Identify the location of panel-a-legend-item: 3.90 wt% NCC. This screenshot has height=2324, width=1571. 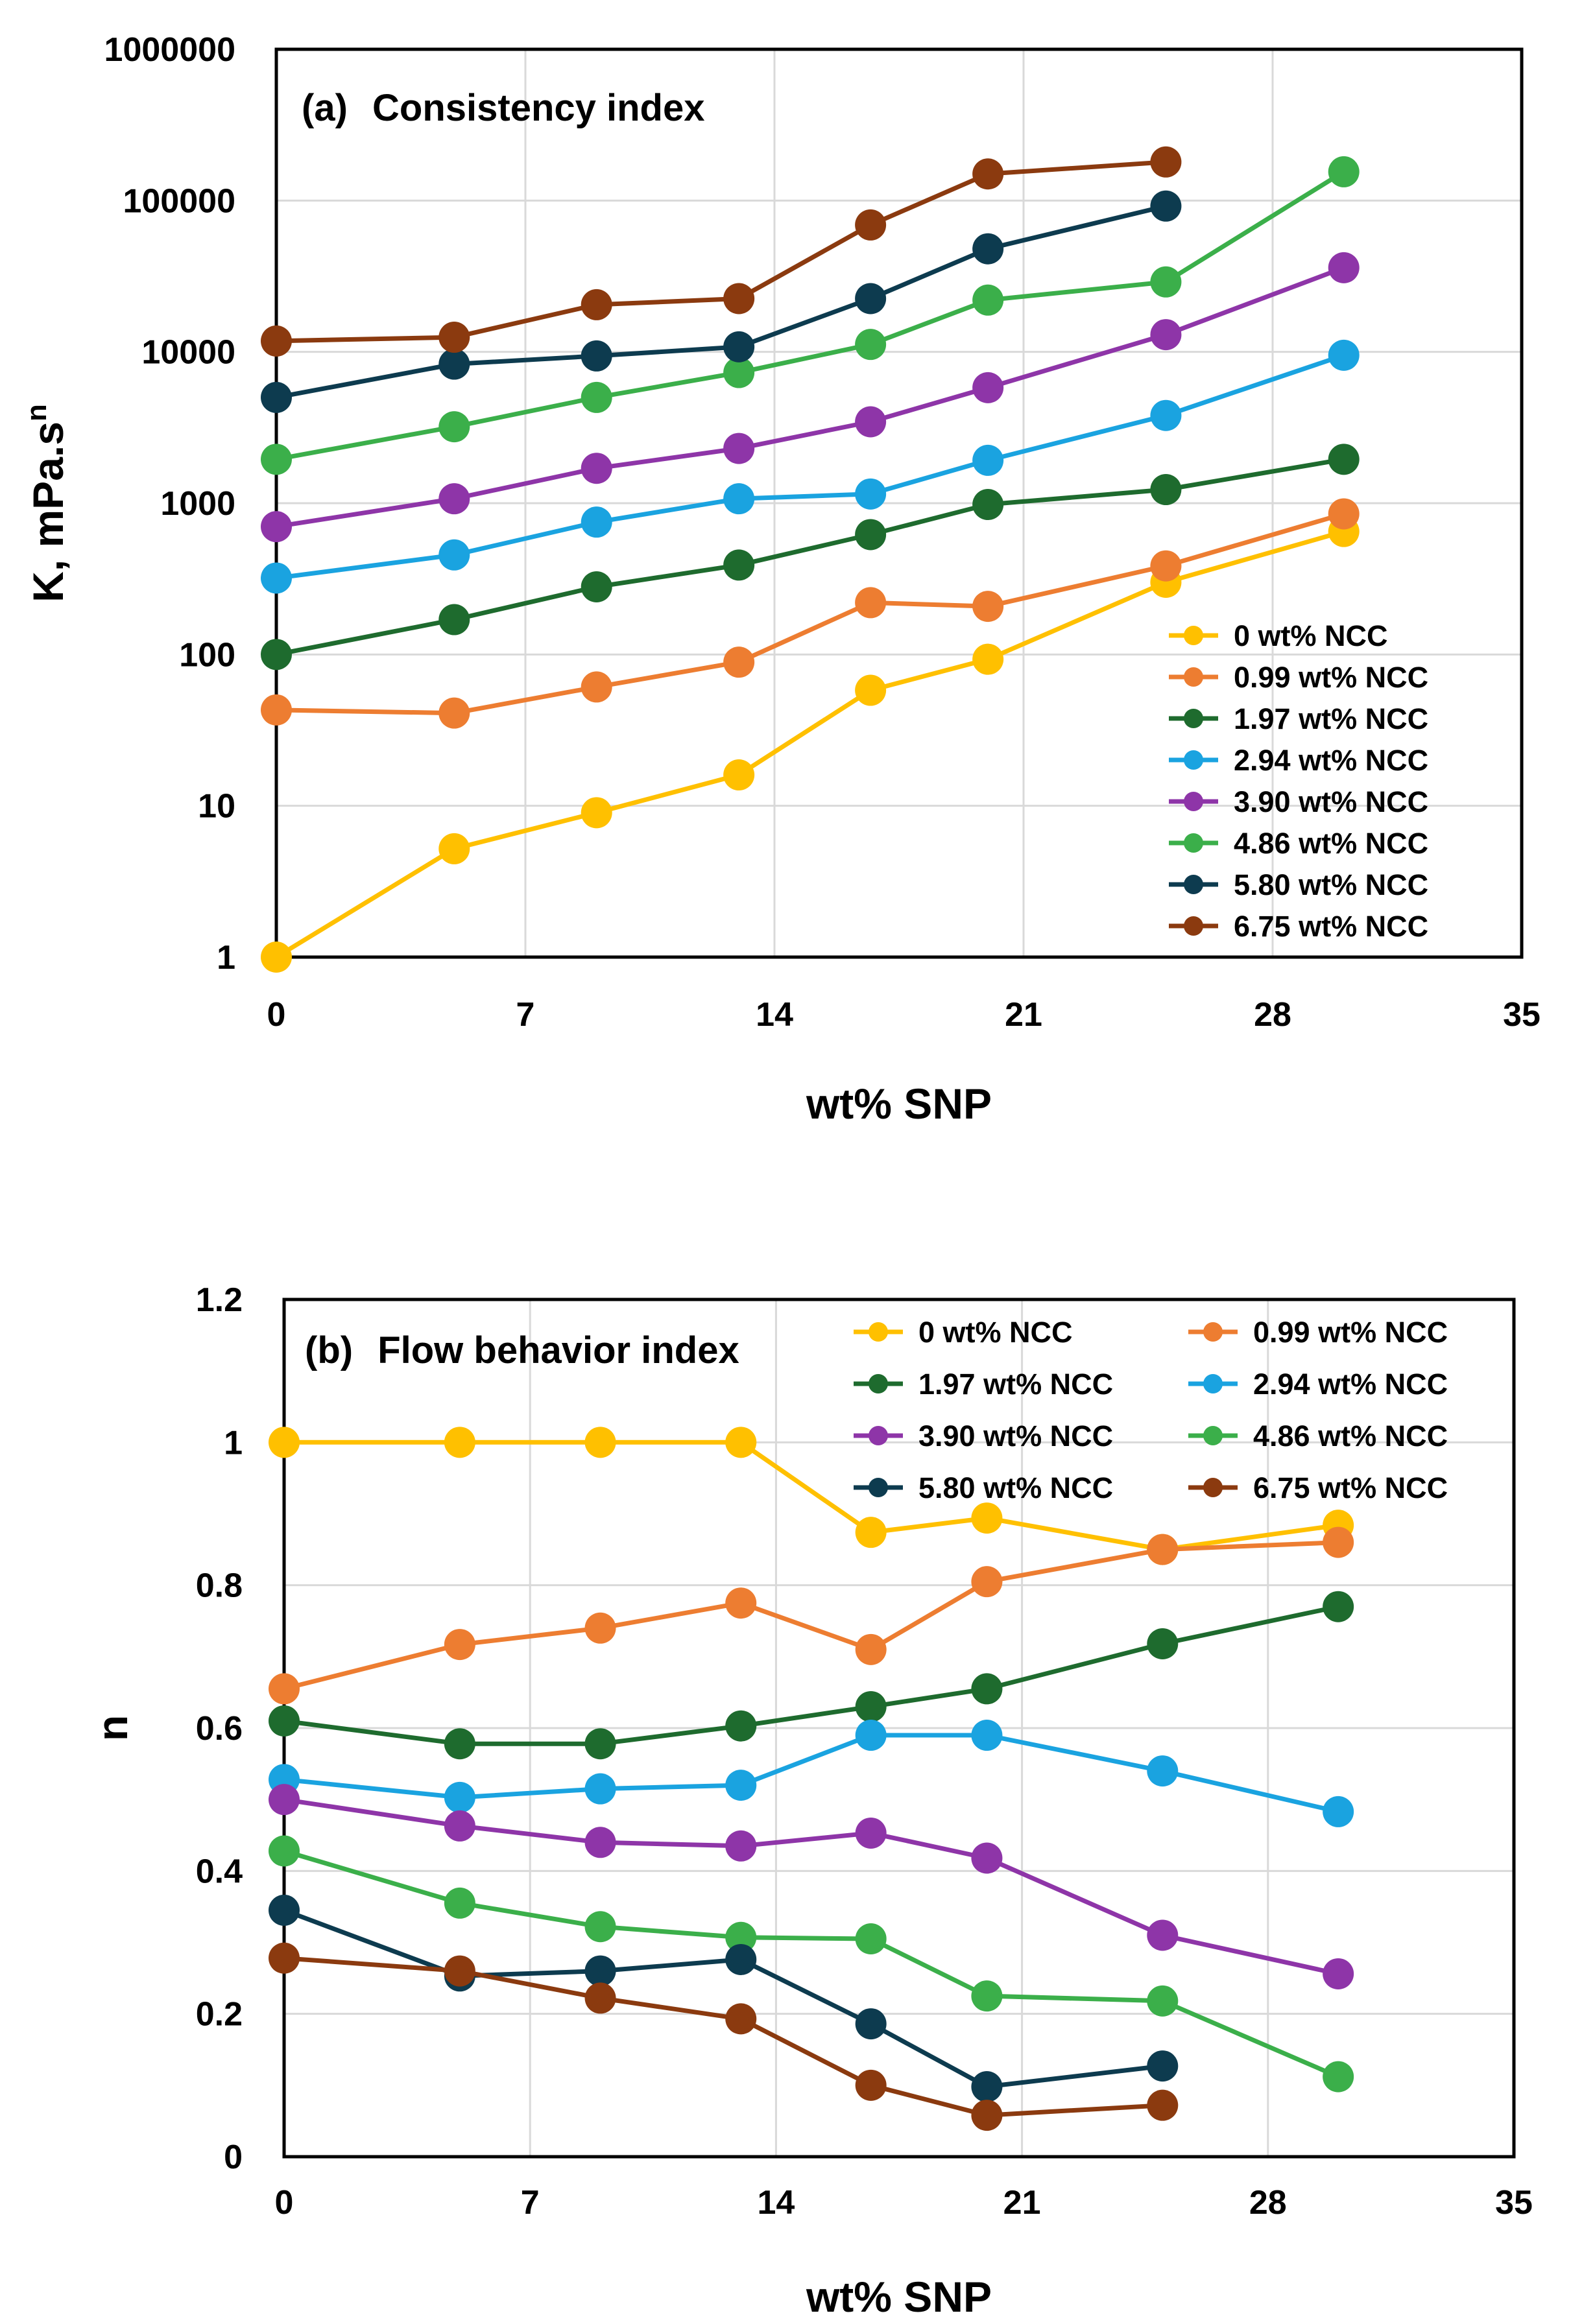
(1298, 801).